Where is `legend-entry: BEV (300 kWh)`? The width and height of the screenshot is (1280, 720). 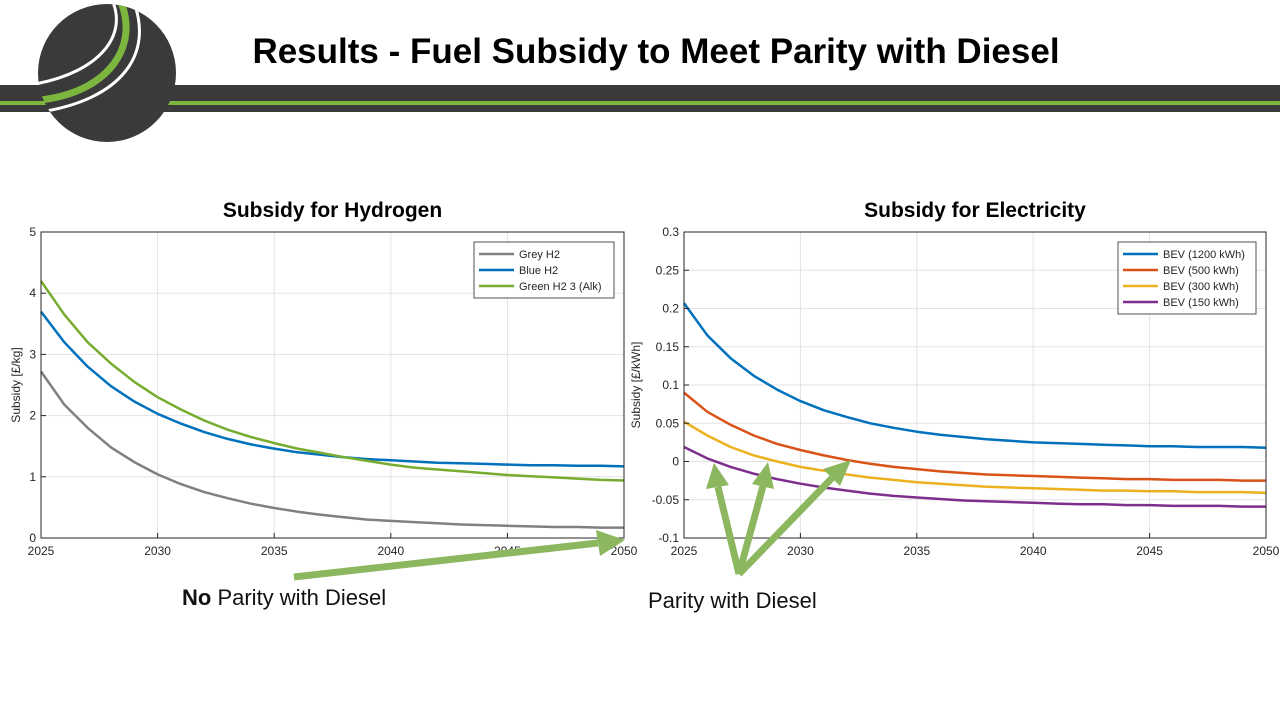
legend-entry: BEV (300 kWh) is located at coordinates (1201, 287).